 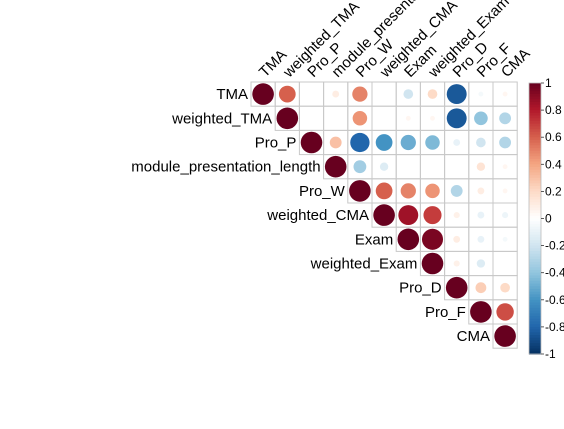 What do you see at coordinates (432, 263) in the screenshot?
I see `corr-circle-weighted_Exam-weighted_Exam` at bounding box center [432, 263].